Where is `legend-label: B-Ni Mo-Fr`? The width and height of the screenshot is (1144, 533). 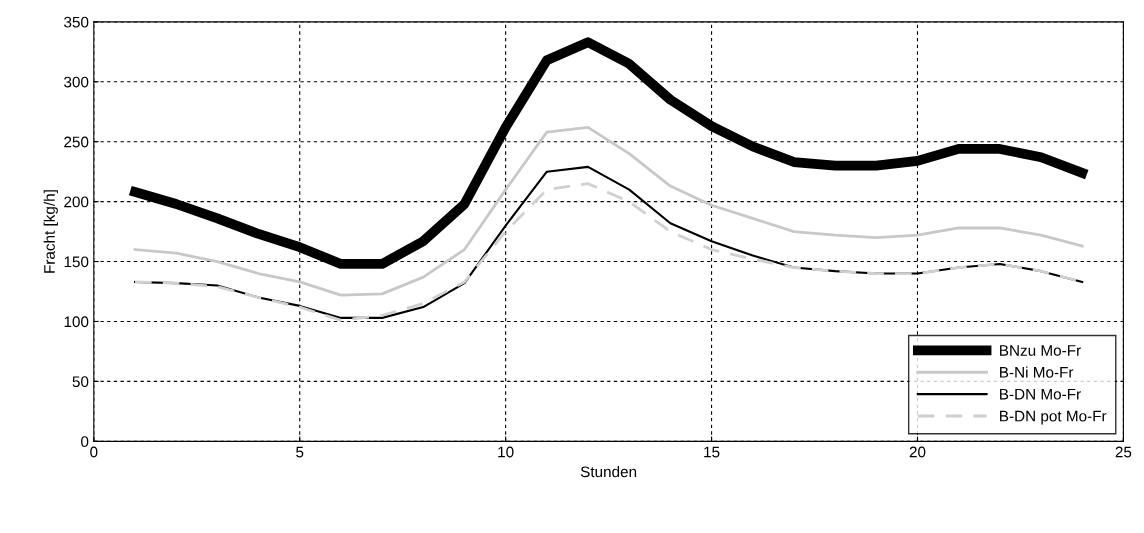
legend-label: B-Ni Mo-Fr is located at coordinates (1037, 372).